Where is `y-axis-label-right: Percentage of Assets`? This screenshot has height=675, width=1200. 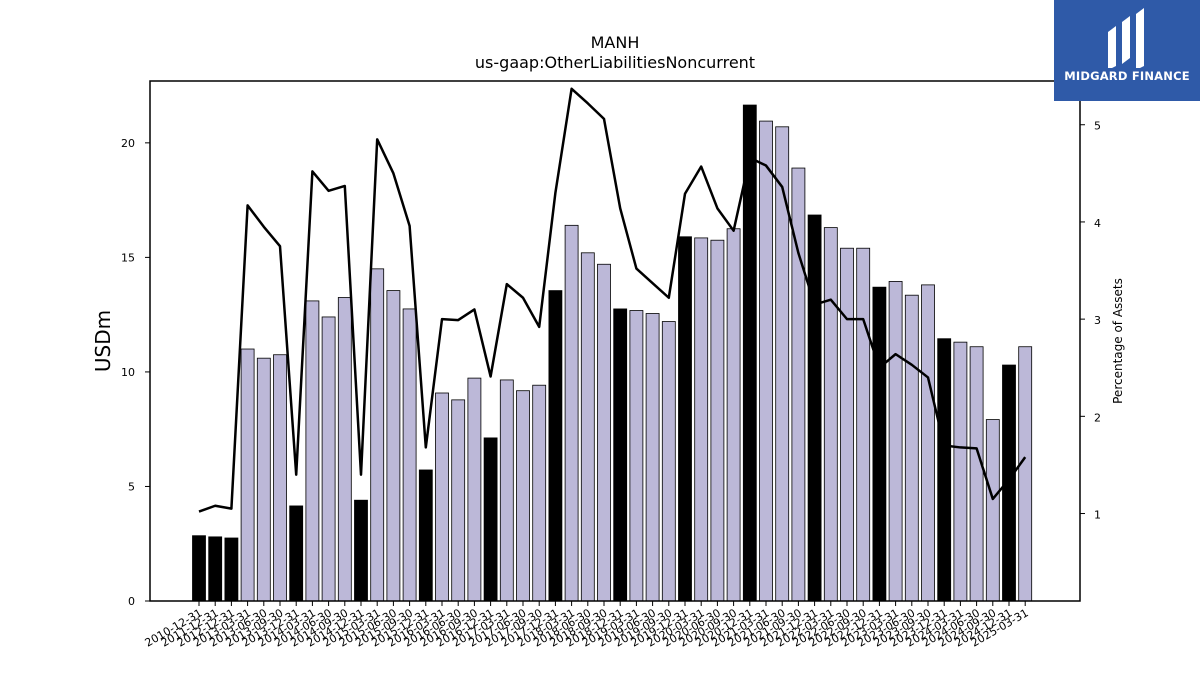
y-axis-label-right: Percentage of Assets is located at coordinates (1118, 341).